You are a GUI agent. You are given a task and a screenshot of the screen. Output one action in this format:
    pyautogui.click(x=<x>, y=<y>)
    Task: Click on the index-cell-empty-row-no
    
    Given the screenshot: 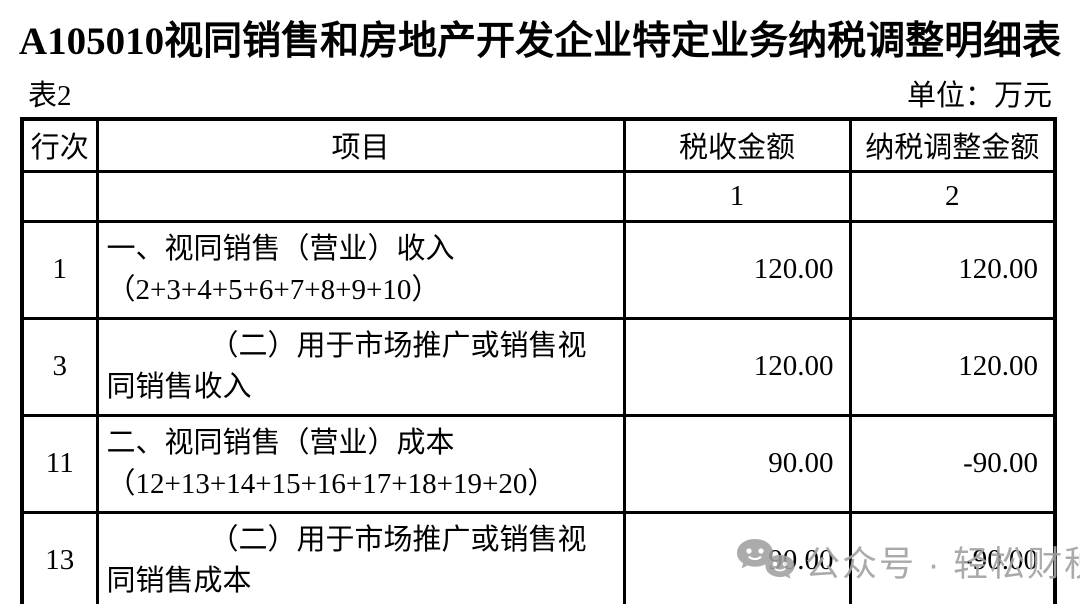 What is the action you would take?
    pyautogui.click(x=59, y=196)
    